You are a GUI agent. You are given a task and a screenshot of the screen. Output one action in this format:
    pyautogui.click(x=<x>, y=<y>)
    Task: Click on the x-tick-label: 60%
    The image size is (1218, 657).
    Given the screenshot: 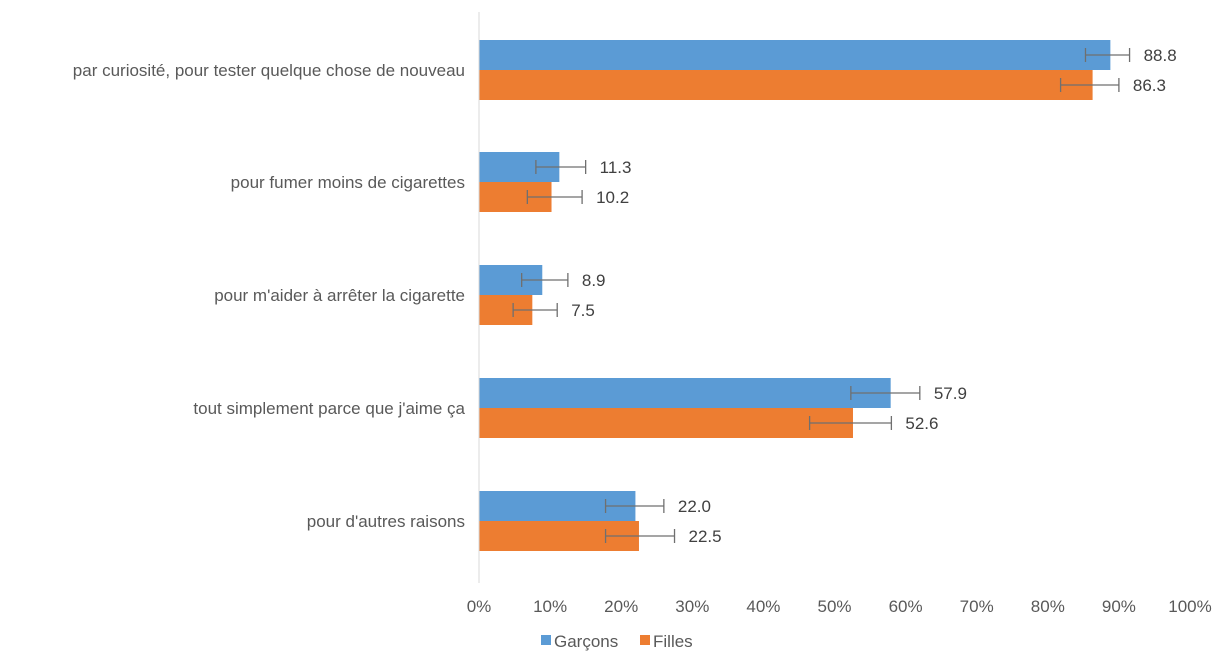 What is the action you would take?
    pyautogui.click(x=906, y=606)
    